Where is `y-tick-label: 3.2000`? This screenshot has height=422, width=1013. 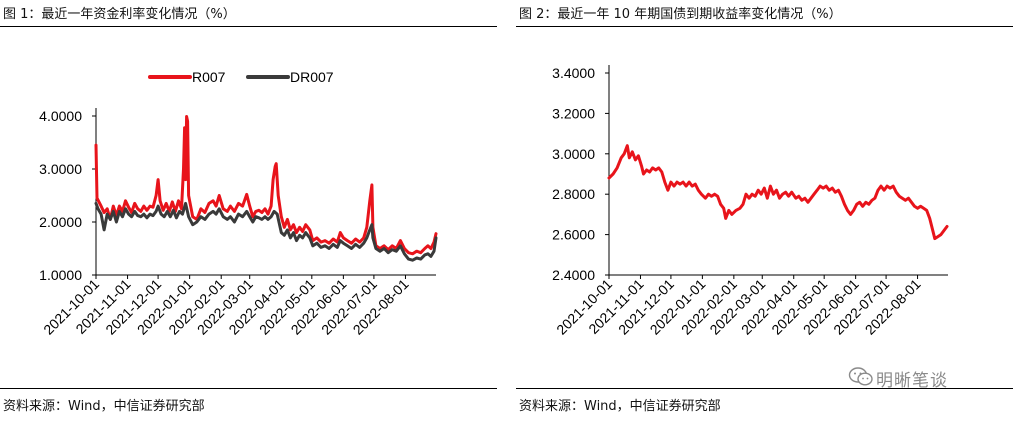 y-tick-label: 3.2000 is located at coordinates (573, 113).